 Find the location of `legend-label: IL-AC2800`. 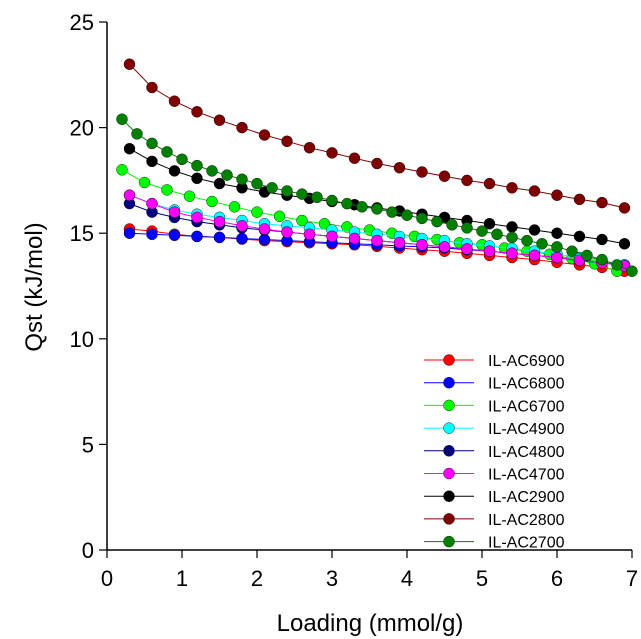

legend-label: IL-AC2800 is located at coordinates (526, 520).